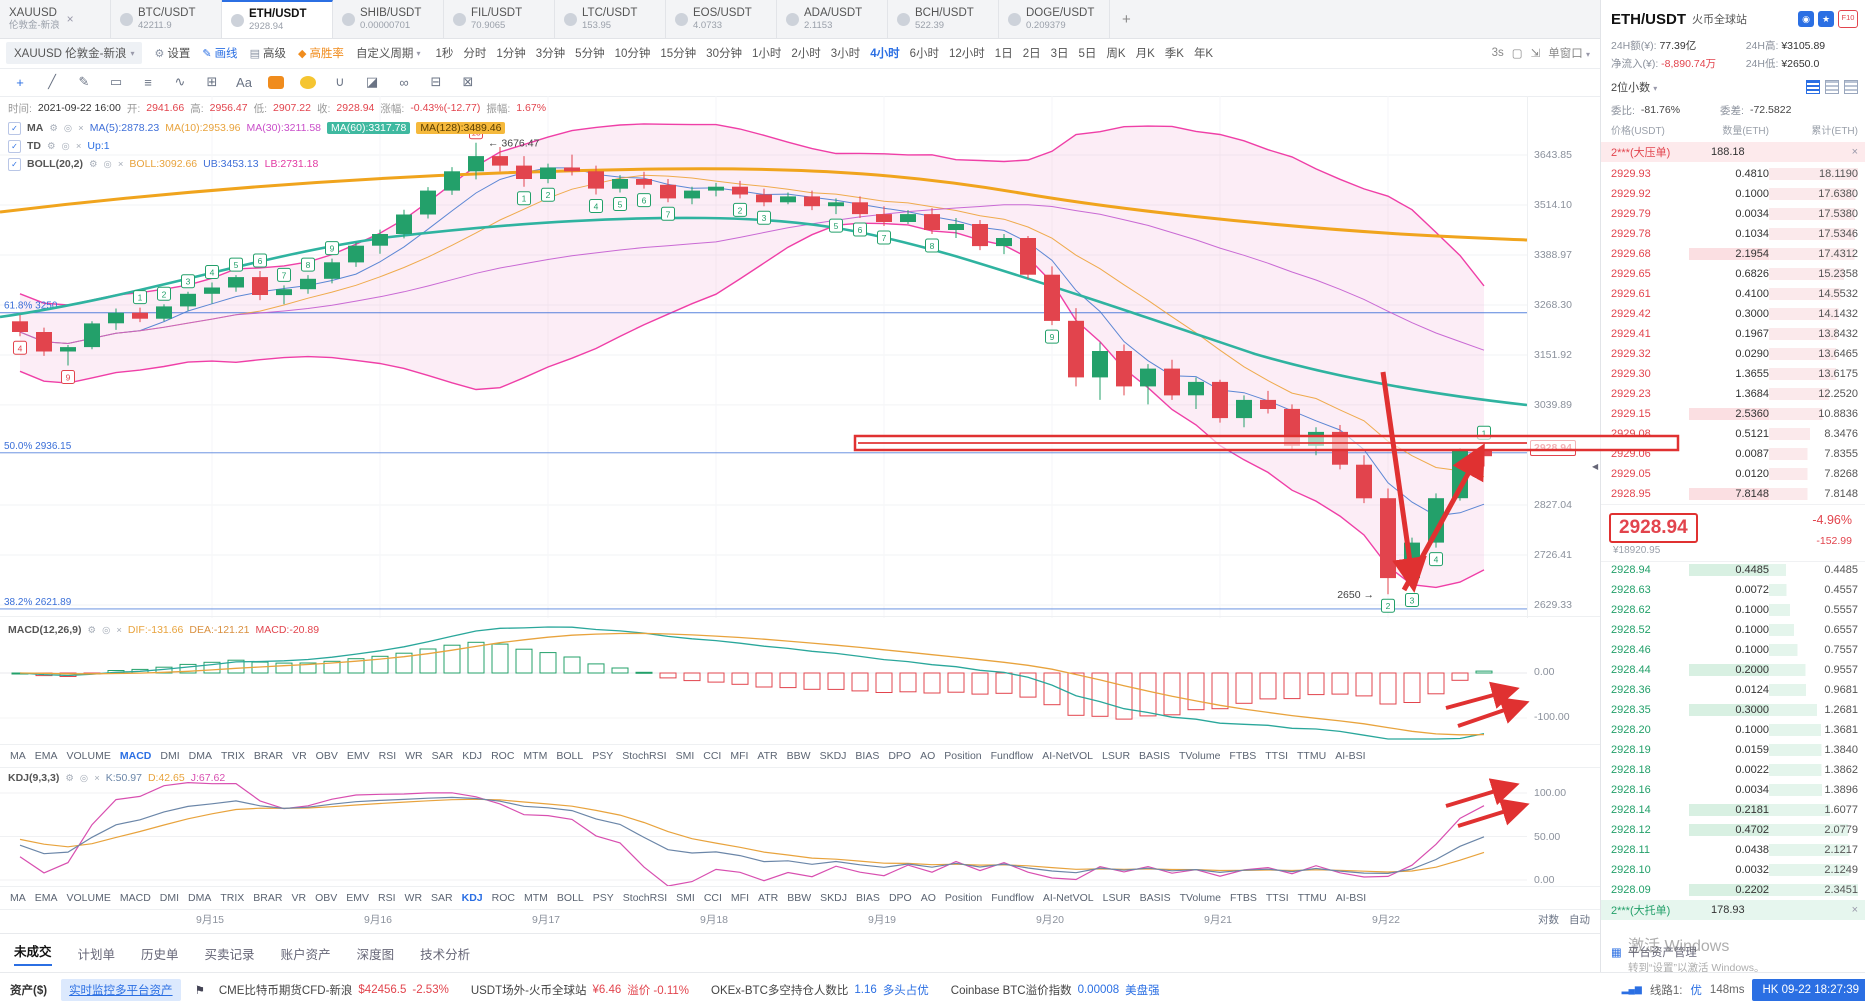 The image size is (1865, 1005). I want to click on timeframe-19: 月K, so click(1145, 54).